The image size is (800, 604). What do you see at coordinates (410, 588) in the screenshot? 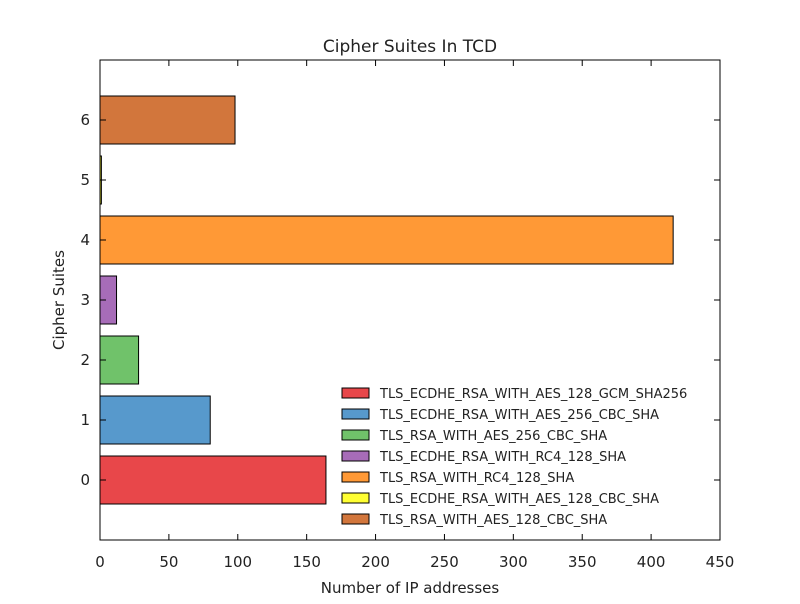
I see `x-axis-label: Number of IP addresses` at bounding box center [410, 588].